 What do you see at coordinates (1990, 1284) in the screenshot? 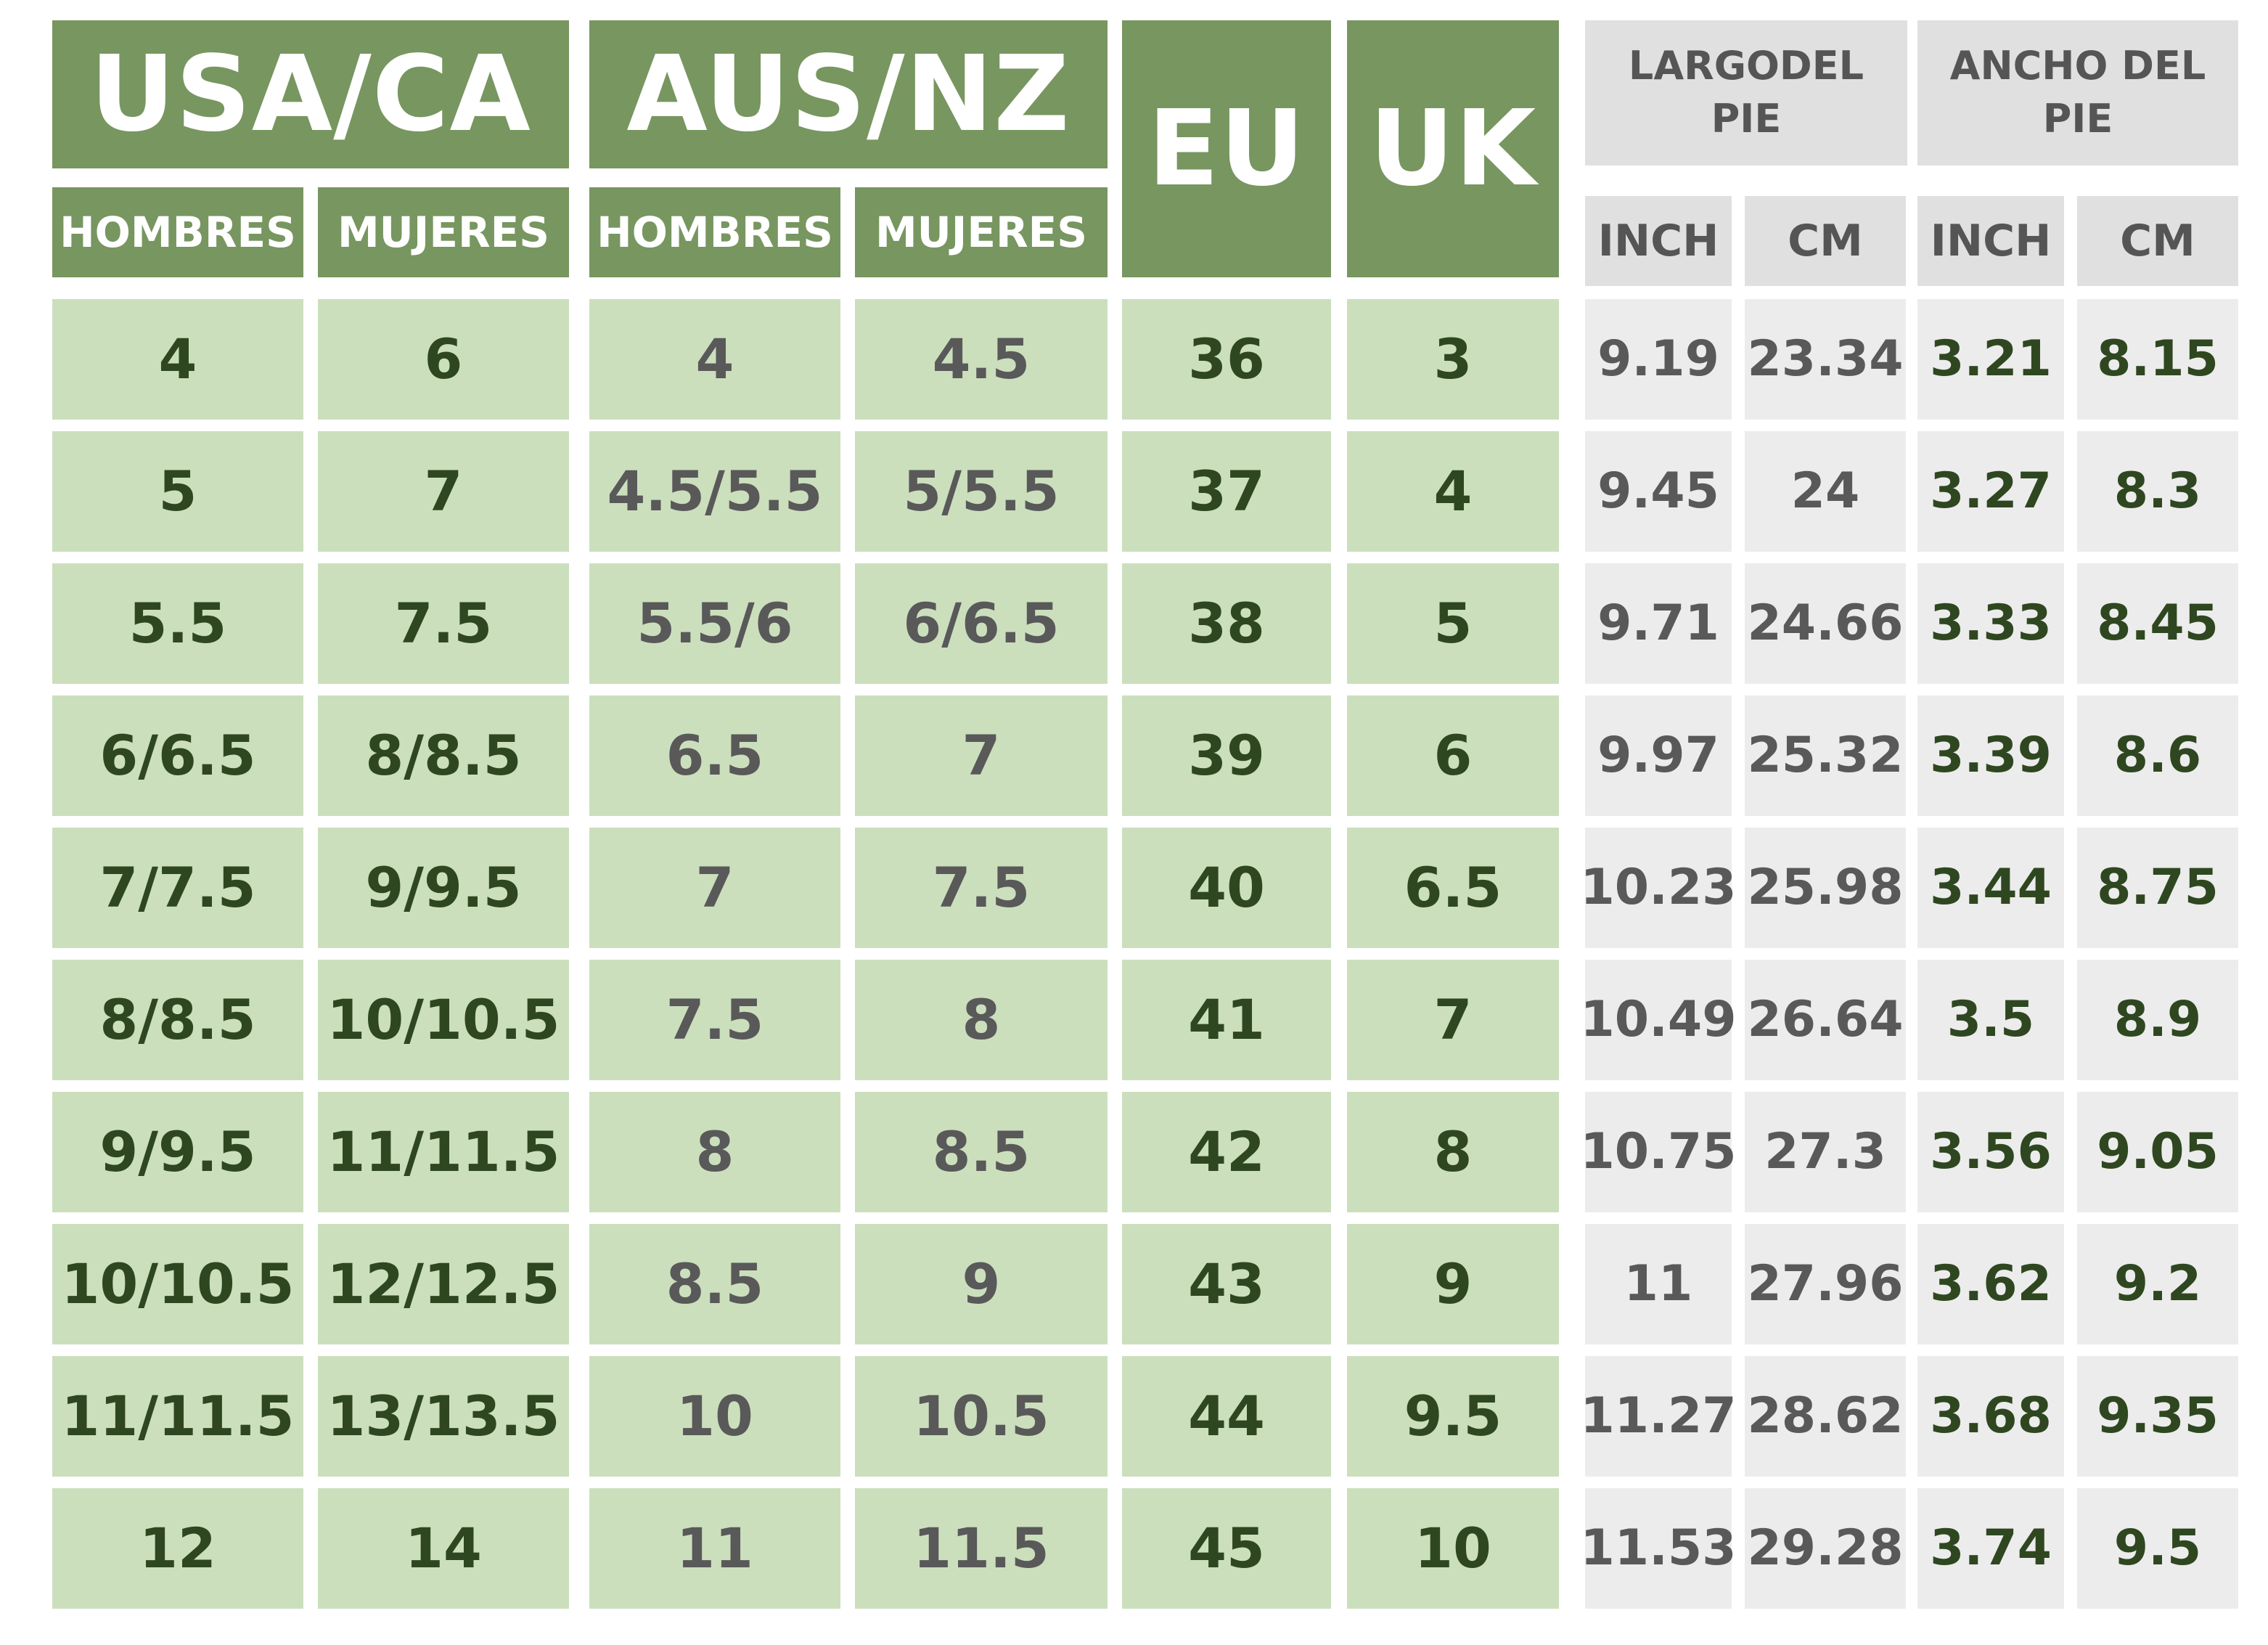
I see `cell-ancho-inch: 3.62` at bounding box center [1990, 1284].